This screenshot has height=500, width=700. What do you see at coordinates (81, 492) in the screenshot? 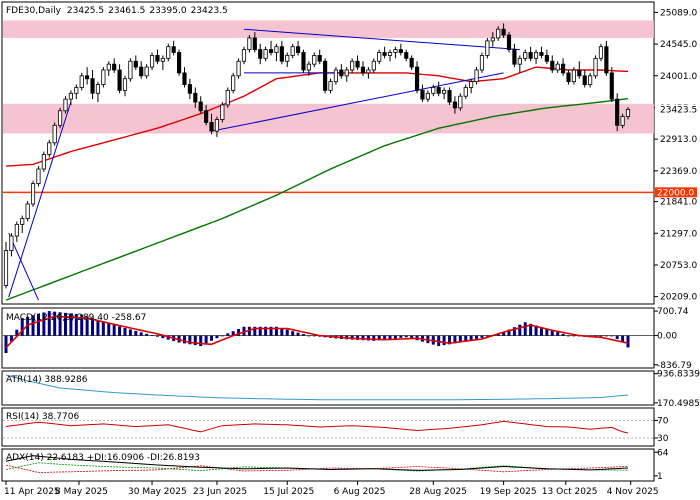
I see `time-tick-label: 8 May 2025` at bounding box center [81, 492].